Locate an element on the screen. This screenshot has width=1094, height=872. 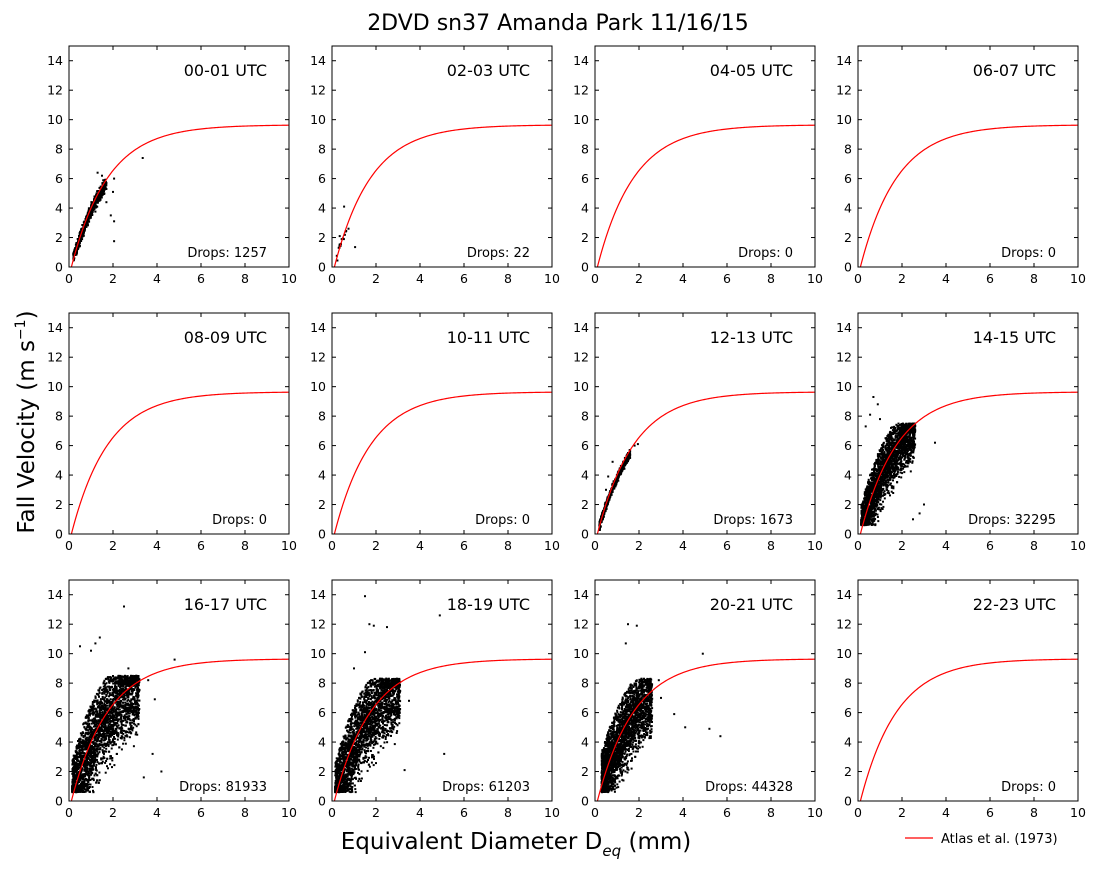
x-axis-label-unit: (mm) is located at coordinates (656, 842).